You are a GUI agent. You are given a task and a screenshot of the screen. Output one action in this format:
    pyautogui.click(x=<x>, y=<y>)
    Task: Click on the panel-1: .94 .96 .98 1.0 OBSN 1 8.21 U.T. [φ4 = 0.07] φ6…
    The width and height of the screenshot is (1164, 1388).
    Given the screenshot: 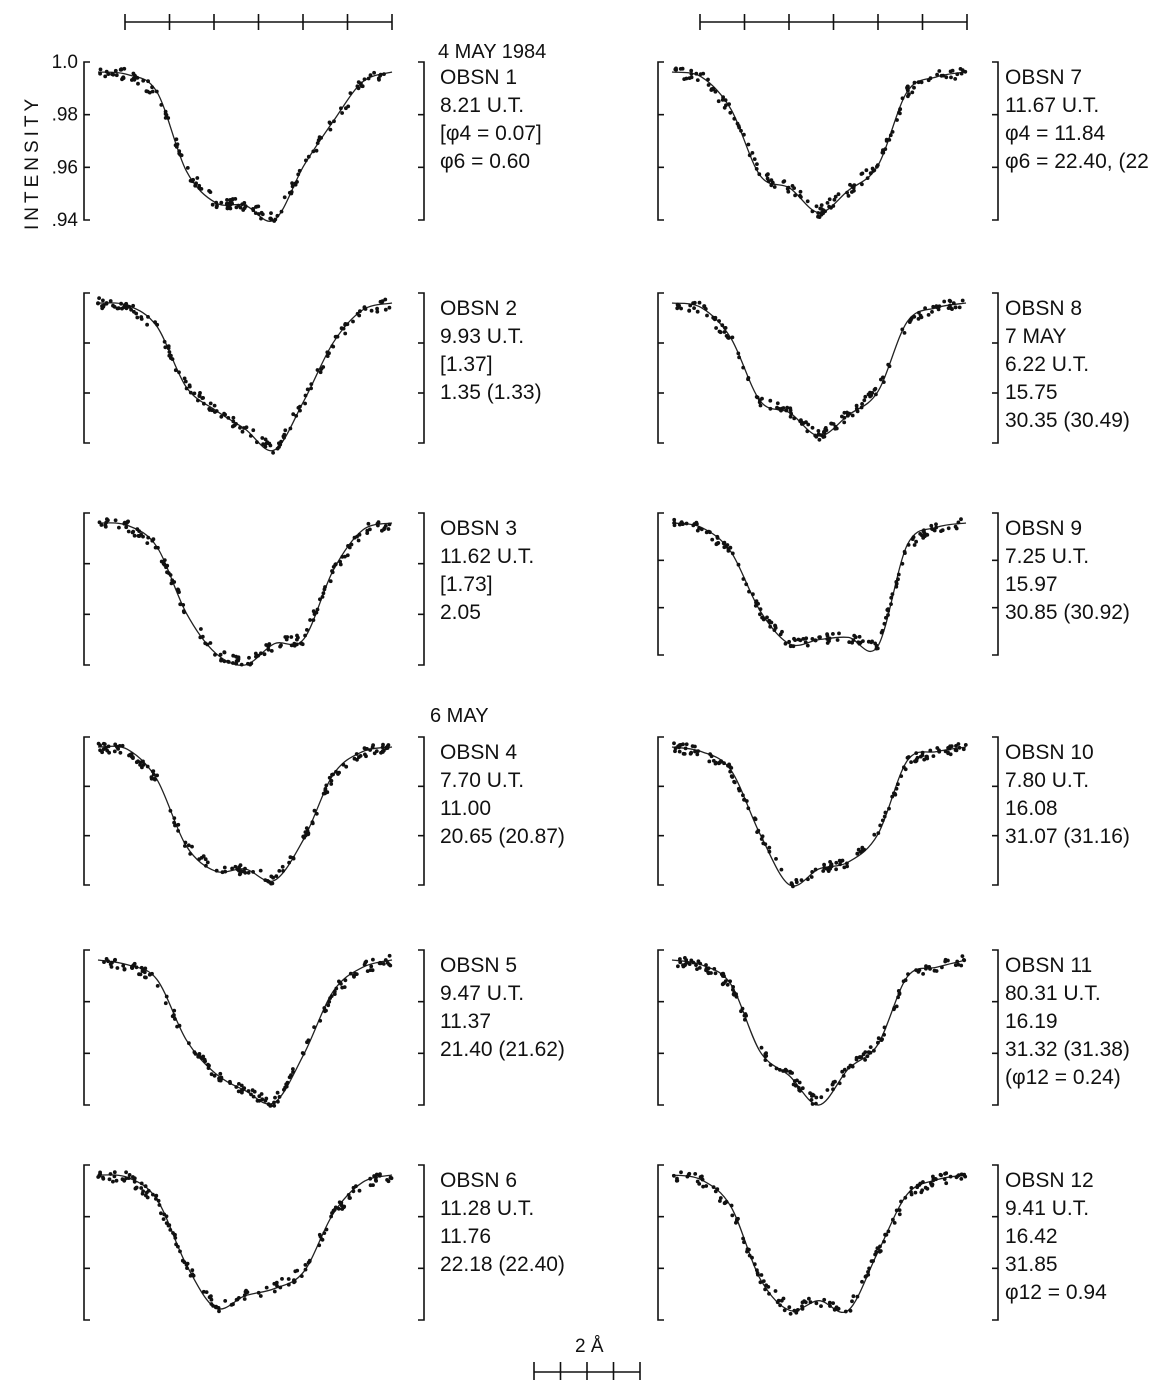 What is the action you would take?
    pyautogui.click(x=297, y=141)
    